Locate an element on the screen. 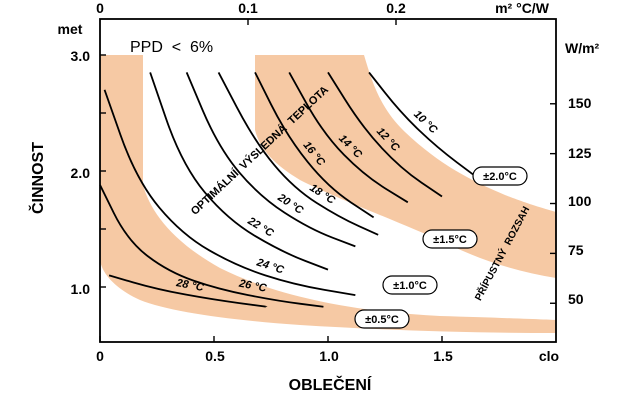 This screenshot has width=634, height=404. y-axis-title: ČINNOST is located at coordinates (37, 178).